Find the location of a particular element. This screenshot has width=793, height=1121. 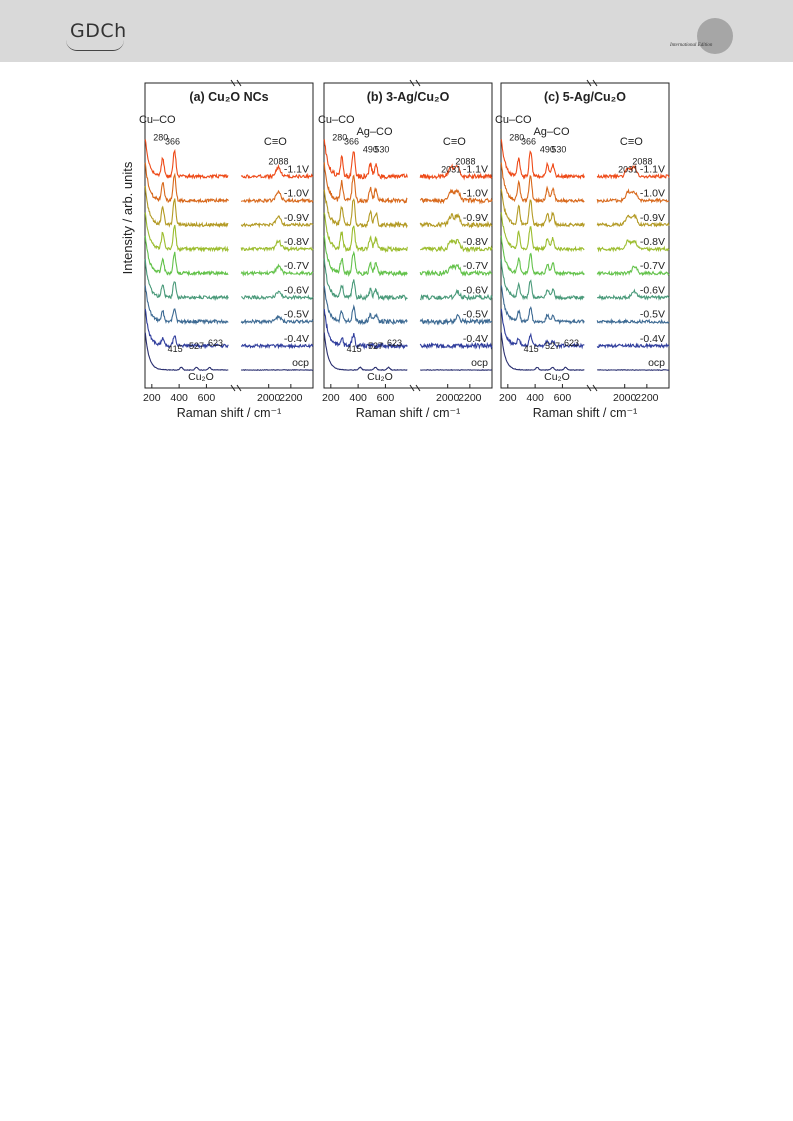

panel-title: (a) Cu₂O NCs is located at coordinates (228, 97).